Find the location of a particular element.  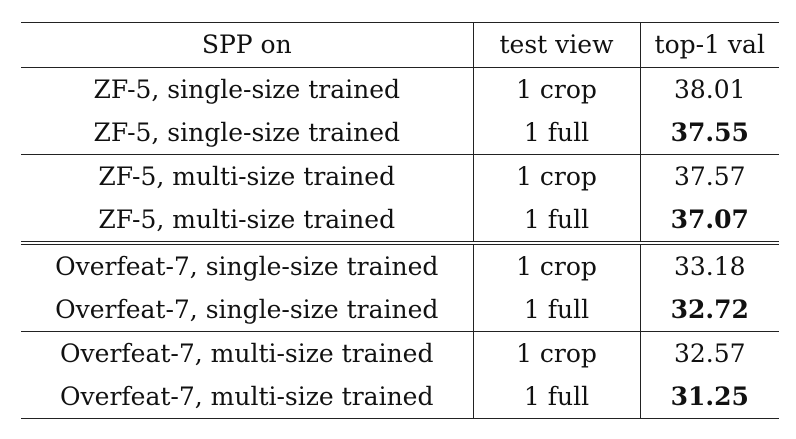

table-row: ZF-5, multi-size trained 1 full 37.07 is located at coordinates (400, 221).